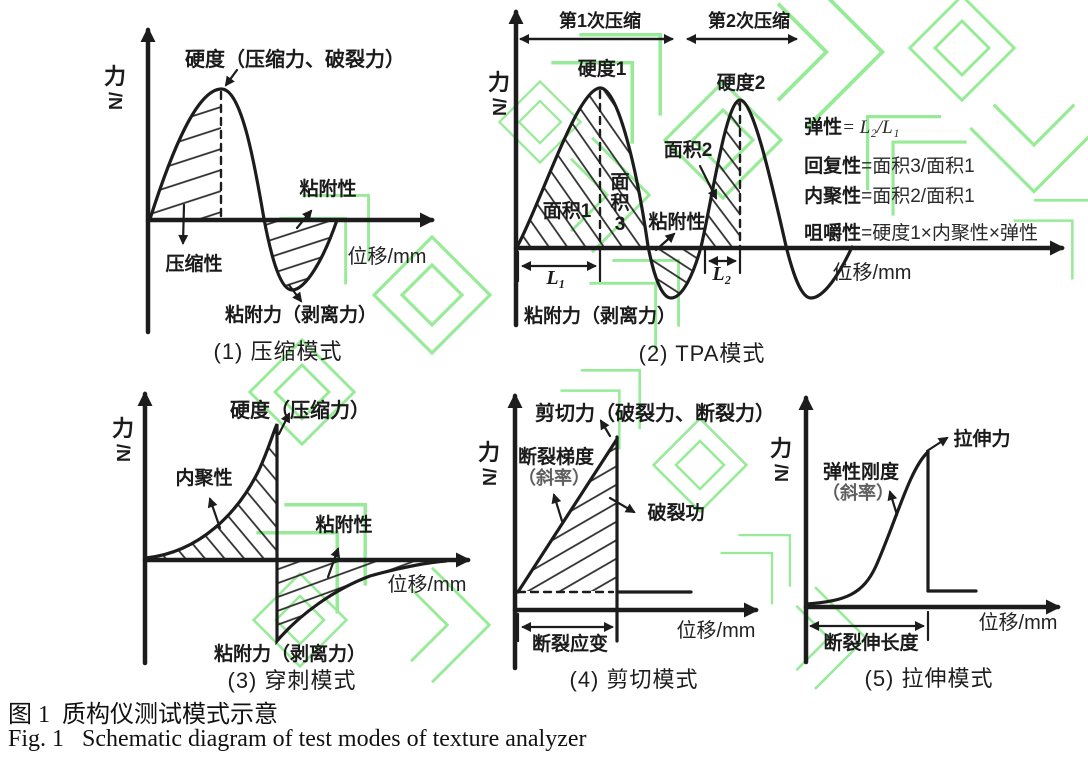 The height and width of the screenshot is (761, 1088). Describe the element at coordinates (499, 82) in the screenshot. I see `p2-force-symbol: 力` at that location.